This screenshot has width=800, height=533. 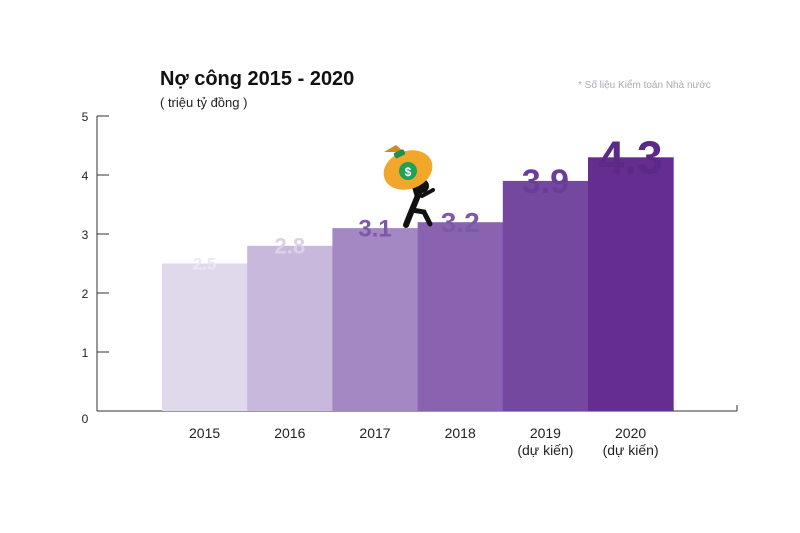 What do you see at coordinates (290, 246) in the screenshot?
I see `bar-value-label: 2.8` at bounding box center [290, 246].